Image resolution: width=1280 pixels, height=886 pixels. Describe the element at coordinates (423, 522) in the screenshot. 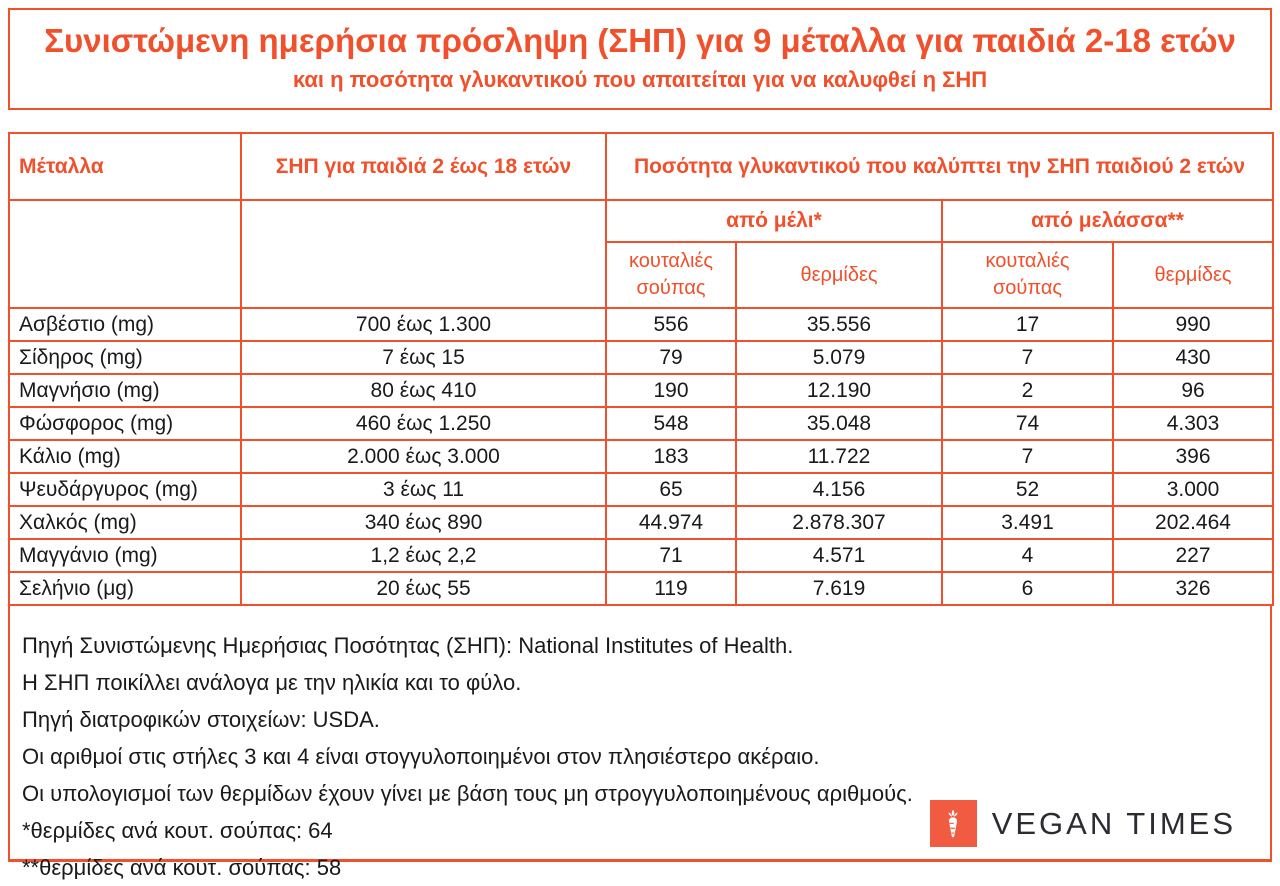

I see `rdi-value: 340 έως 890` at that location.